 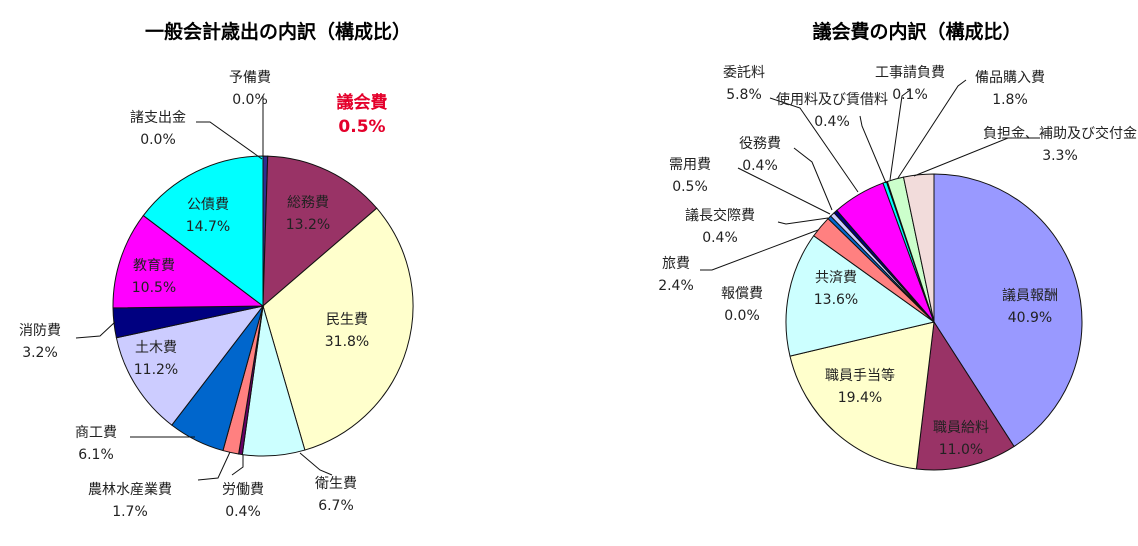 What do you see at coordinates (720, 215) in the screenshot?
I see `chart2-label-name-6: 議長交際費` at bounding box center [720, 215].